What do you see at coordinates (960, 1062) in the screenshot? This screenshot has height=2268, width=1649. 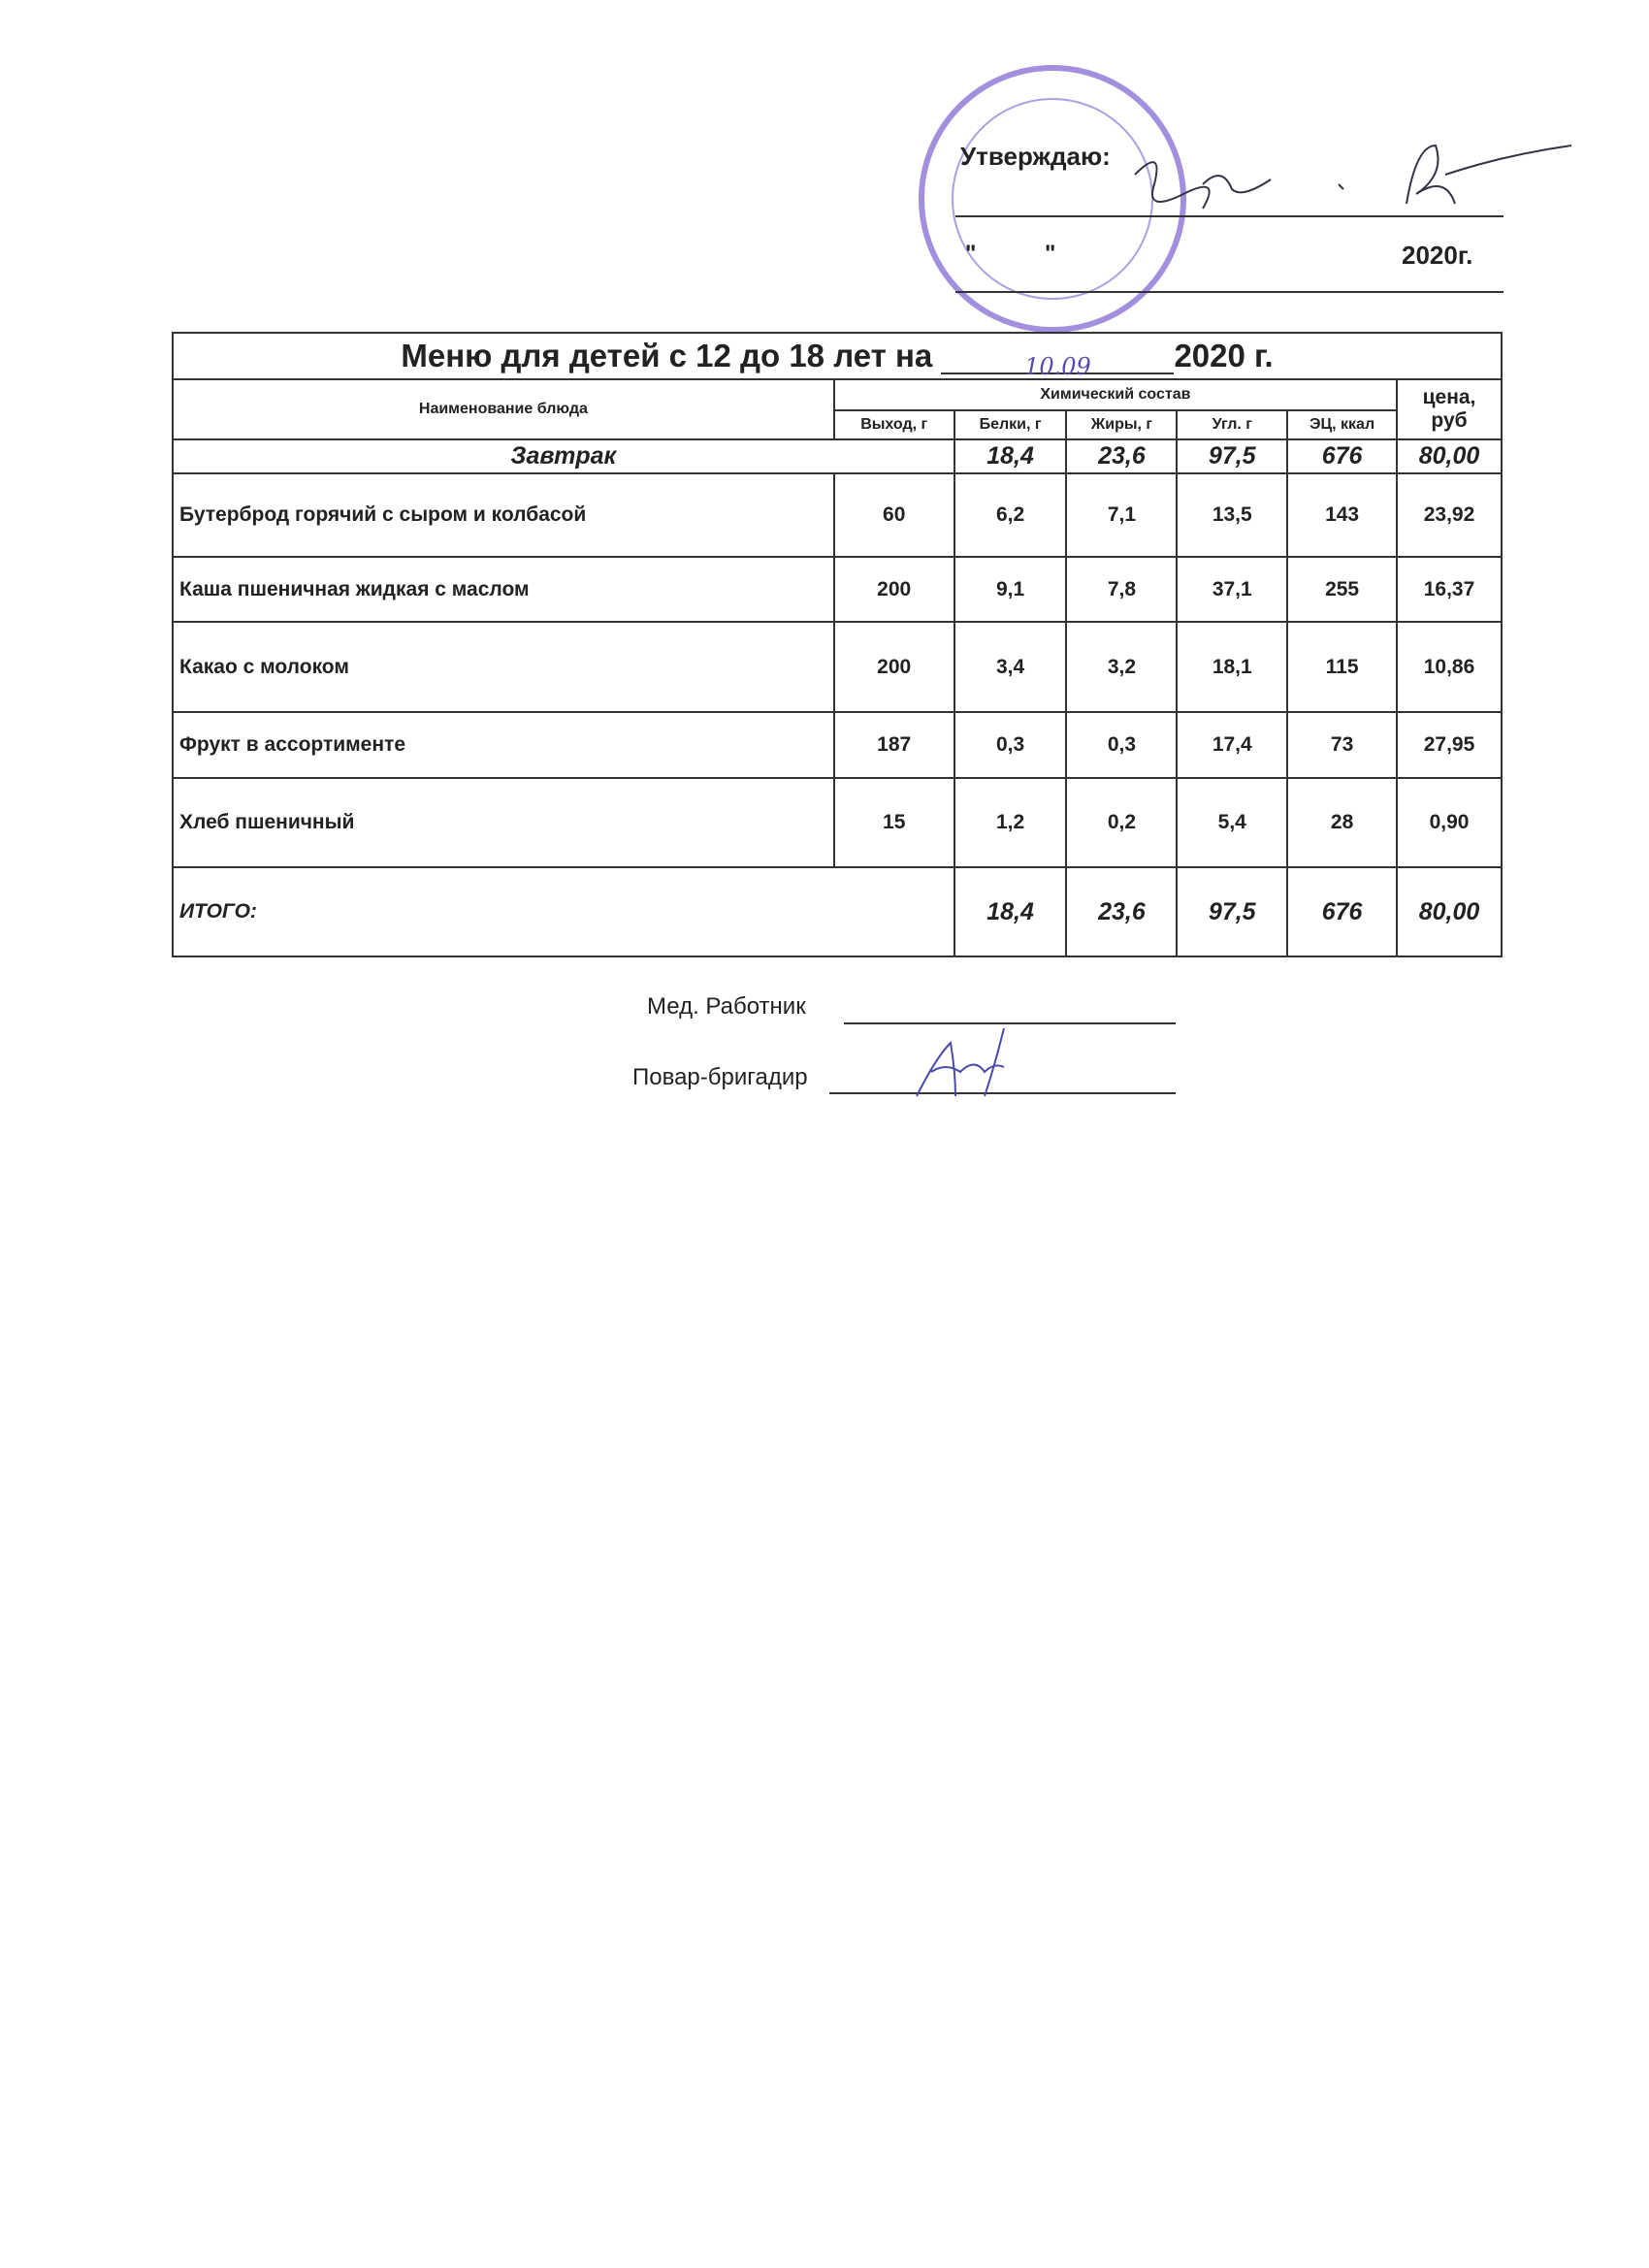 I see `cook-signature` at bounding box center [960, 1062].